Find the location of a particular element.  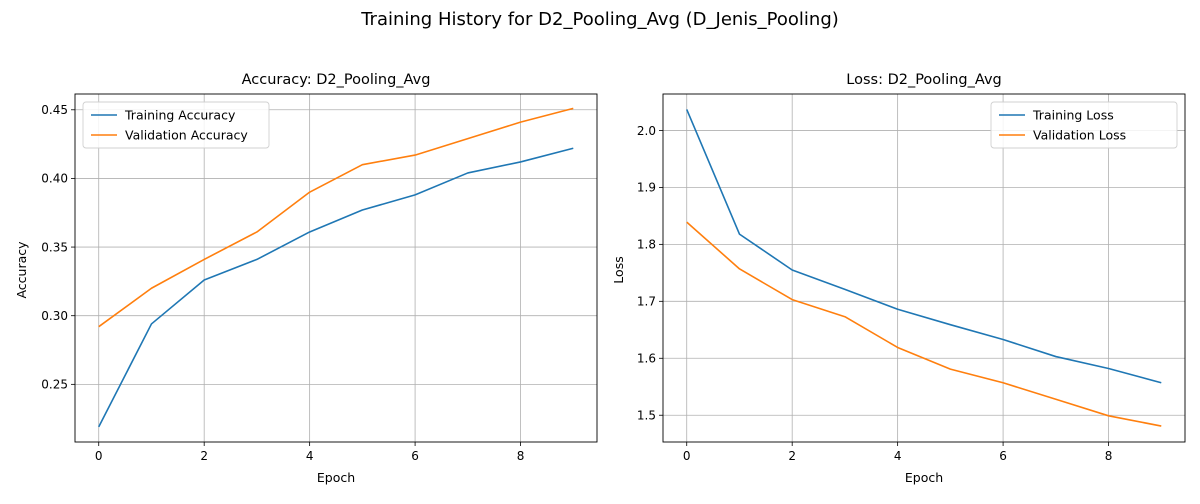

legend-label: Training Loss is located at coordinates (1073, 114).